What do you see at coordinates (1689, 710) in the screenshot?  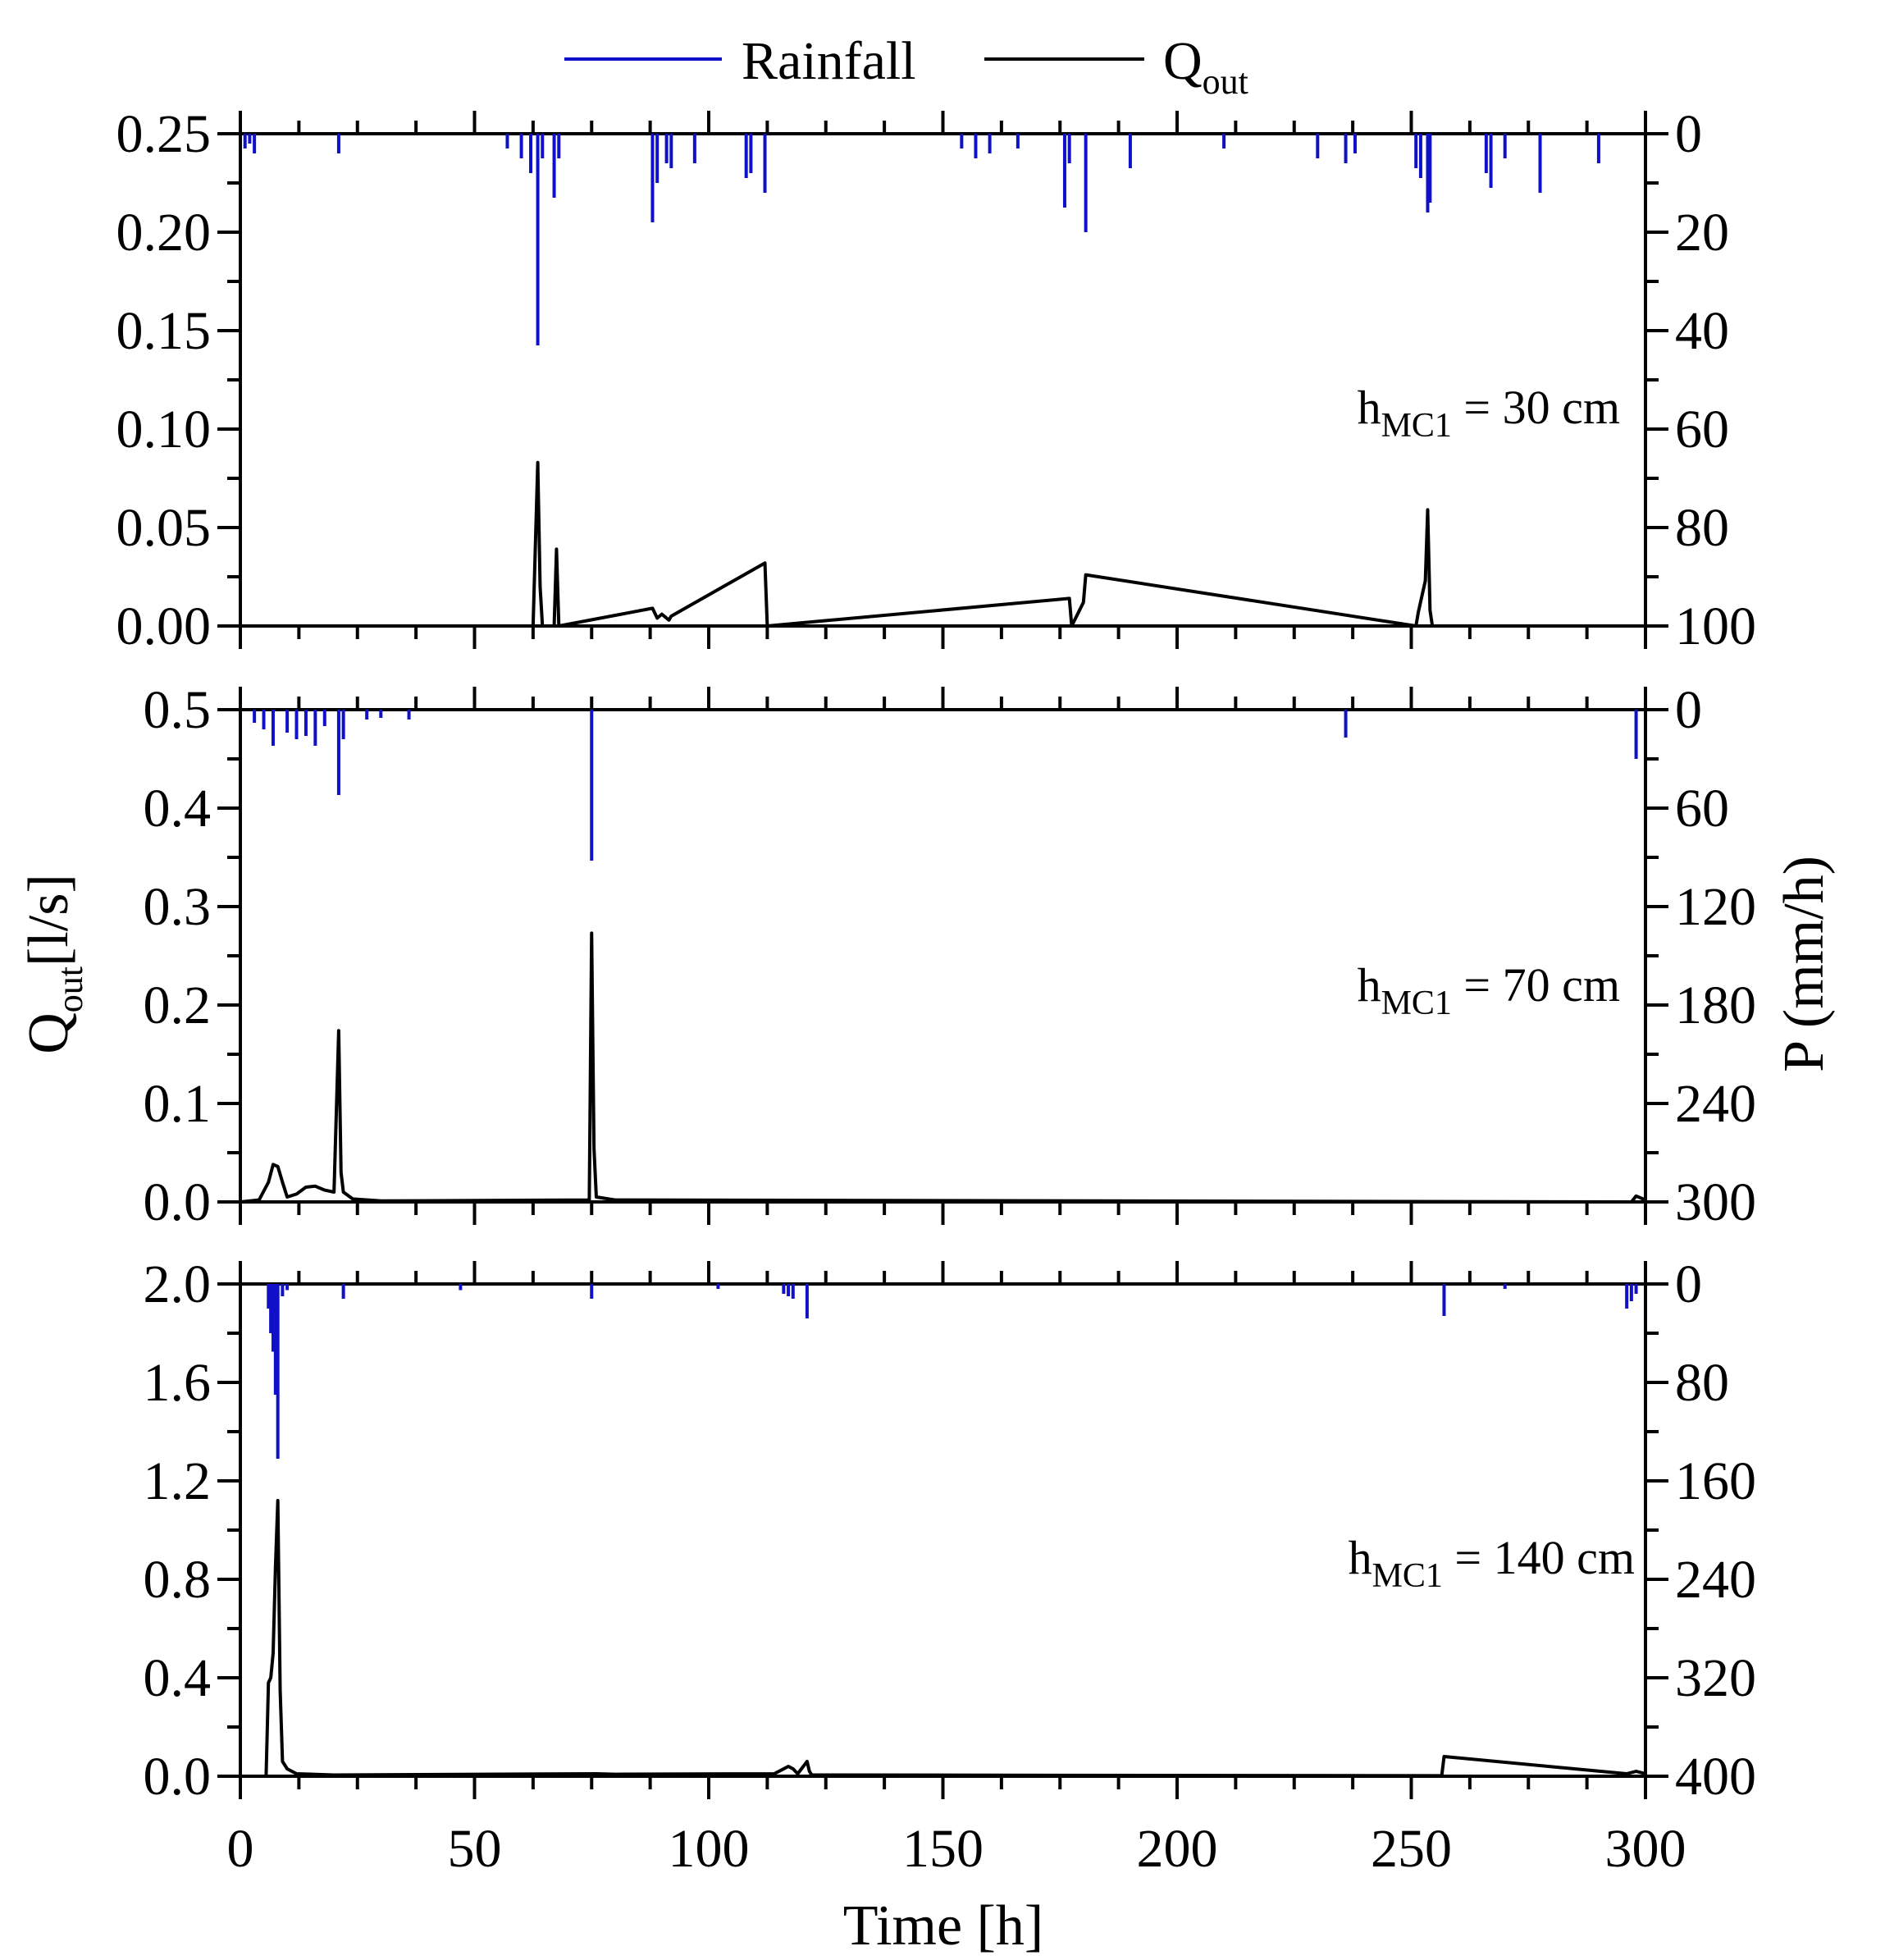 I see `middle-y-right-tick-label: 0` at bounding box center [1689, 710].